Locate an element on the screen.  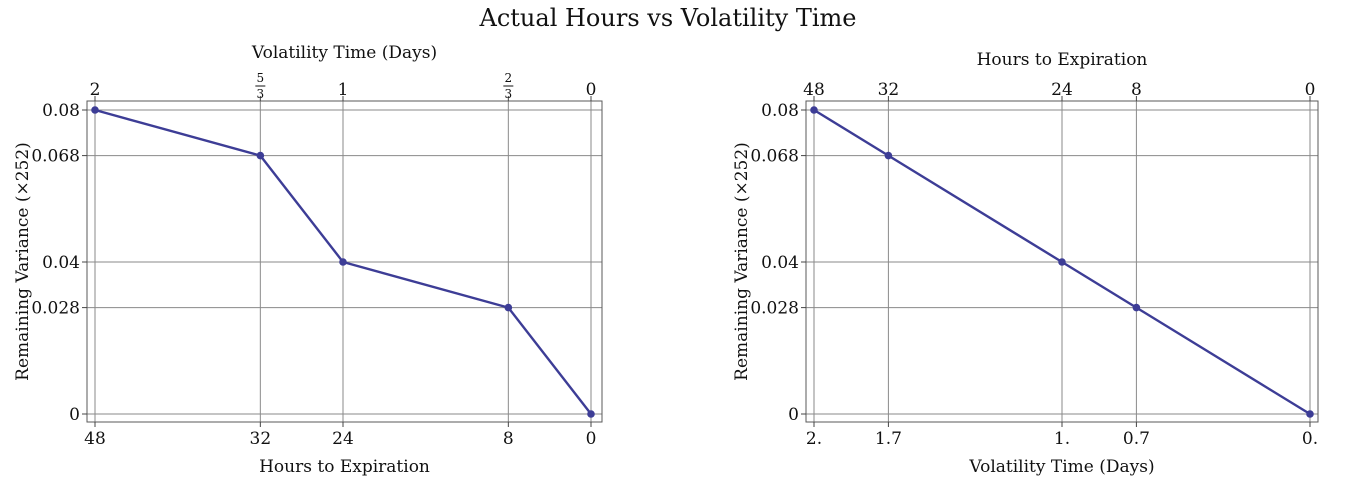
x-bottom-tick-label: 32 is located at coordinates (261, 439).